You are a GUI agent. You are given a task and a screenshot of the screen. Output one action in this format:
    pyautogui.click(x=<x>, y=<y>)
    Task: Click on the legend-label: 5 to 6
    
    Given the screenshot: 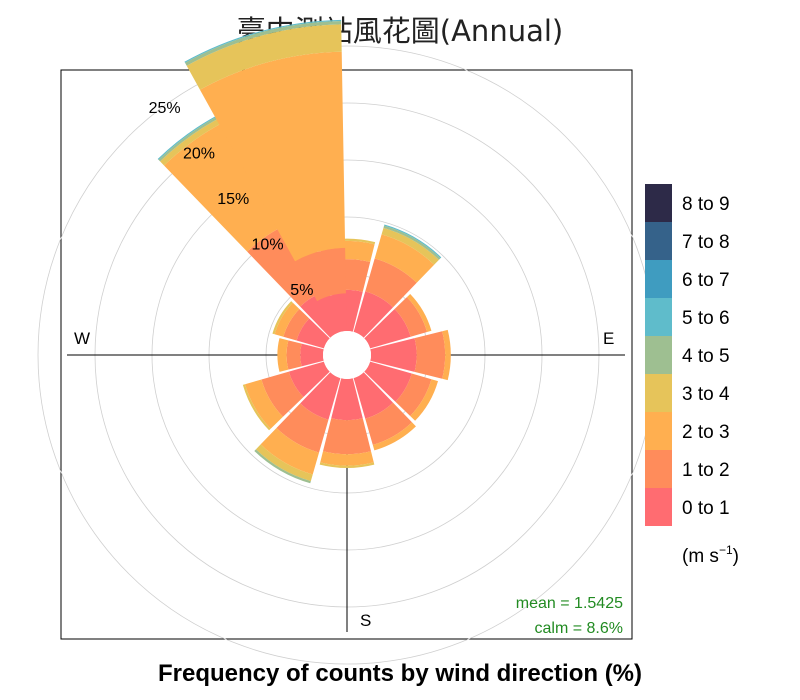 What is the action you would take?
    pyautogui.click(x=706, y=318)
    